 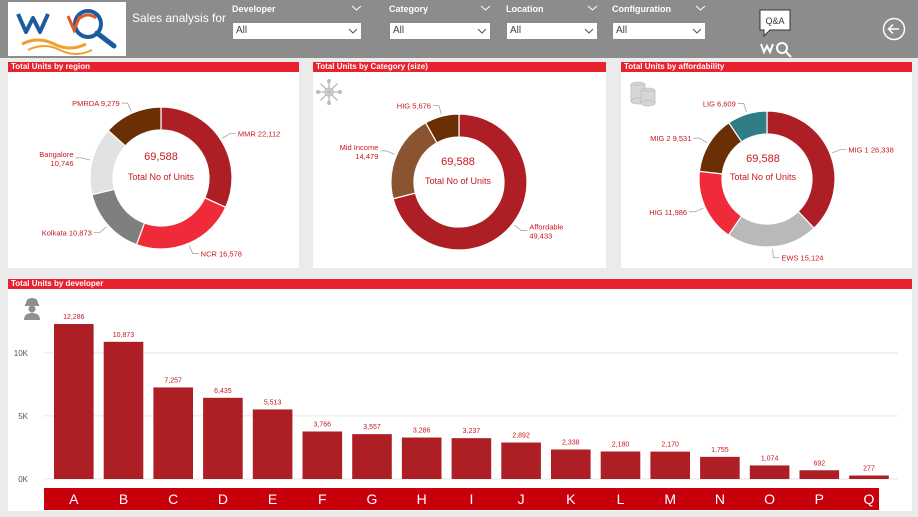 I want to click on page-title: Sales analysis for, so click(x=179, y=18).